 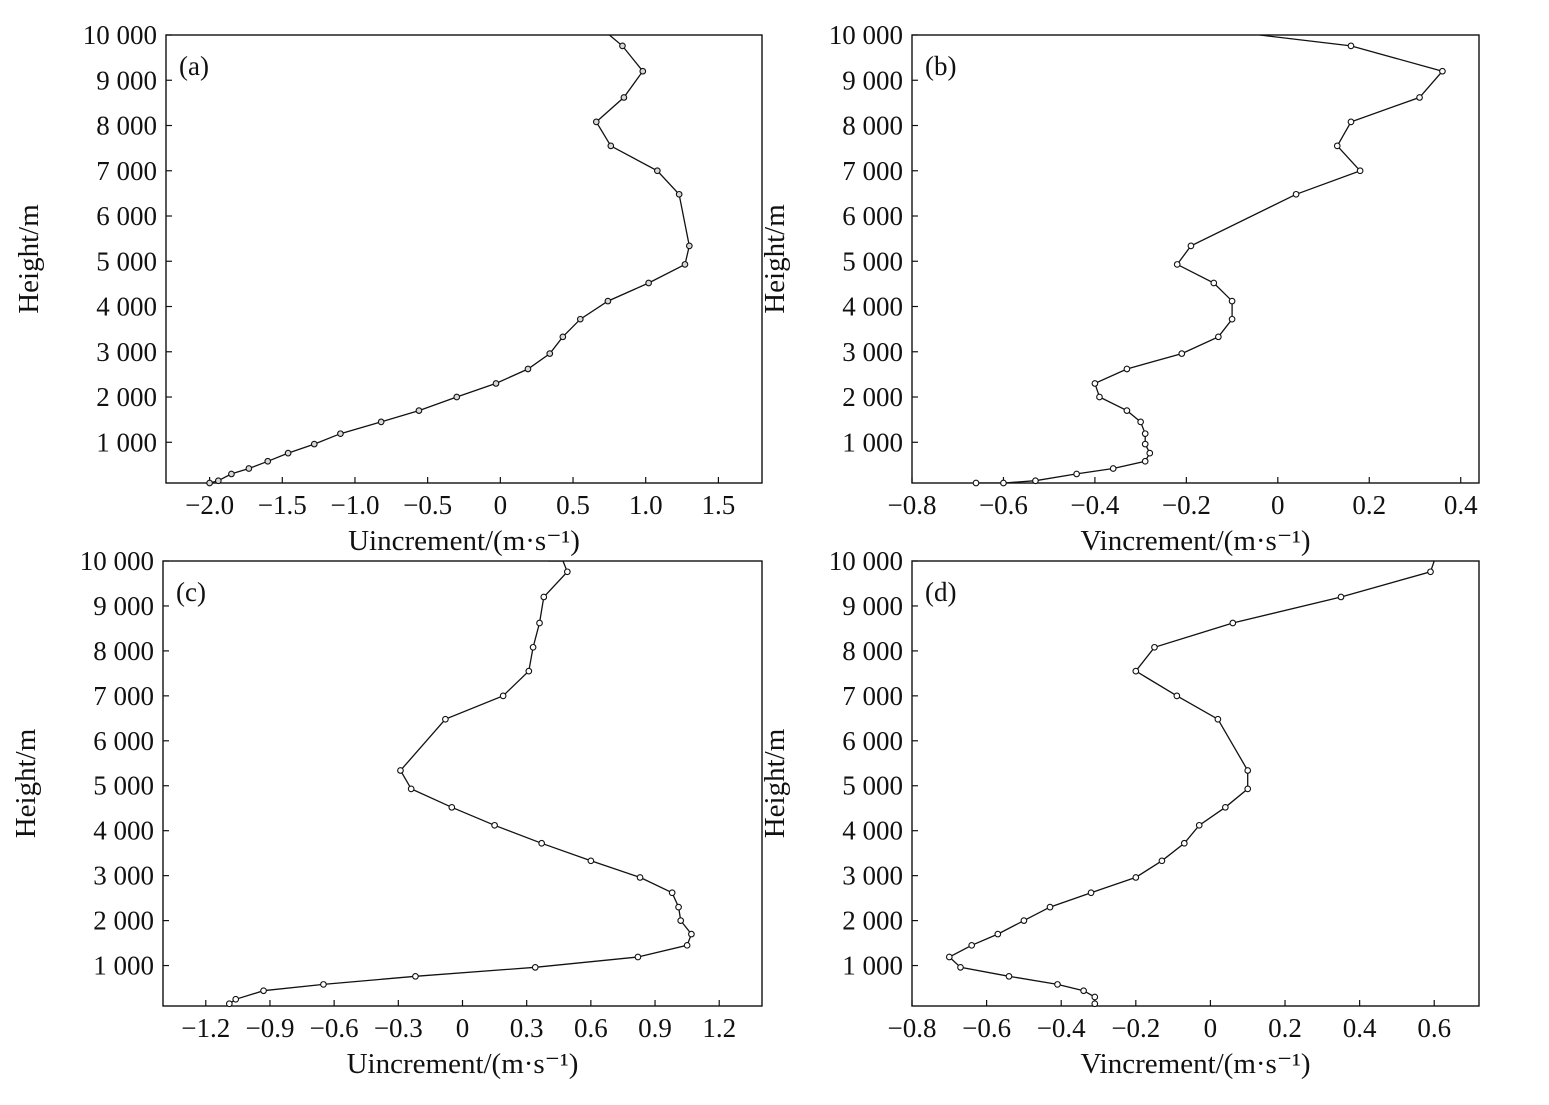 What do you see at coordinates (26, 783) in the screenshot?
I see `panel-c-y-axis-title: Height/m` at bounding box center [26, 783].